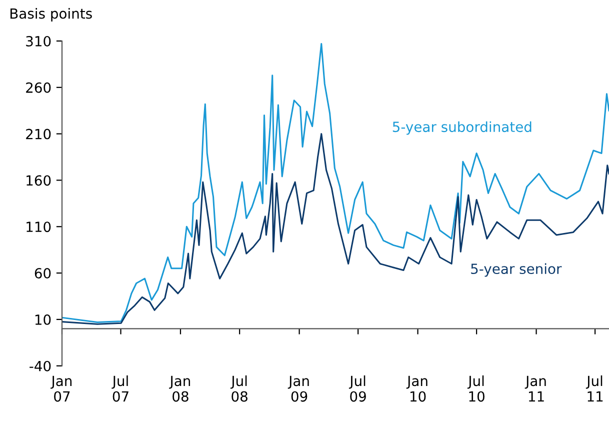 The image size is (609, 421). What do you see at coordinates (594, 388) in the screenshot?
I see `x-tick-label: Jul 11` at bounding box center [594, 388].